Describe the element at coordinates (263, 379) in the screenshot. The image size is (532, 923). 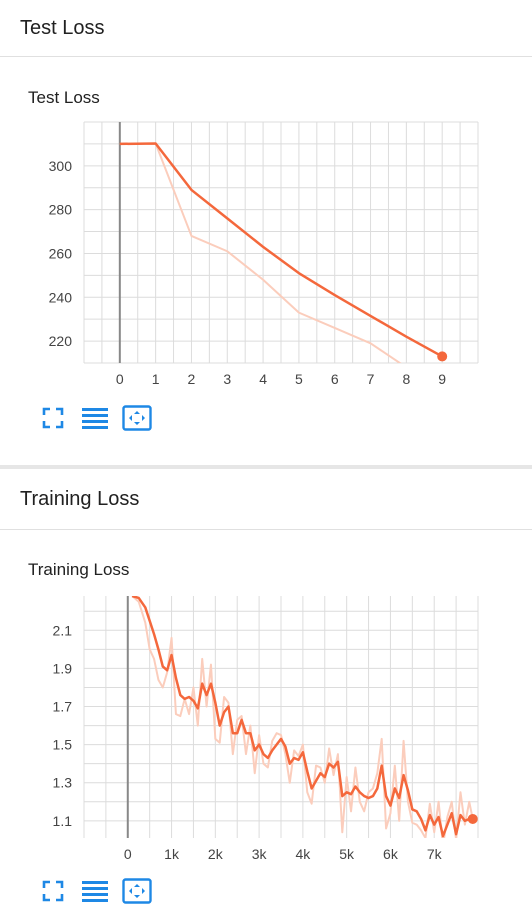
I see `x-tick-label: 4` at that location.